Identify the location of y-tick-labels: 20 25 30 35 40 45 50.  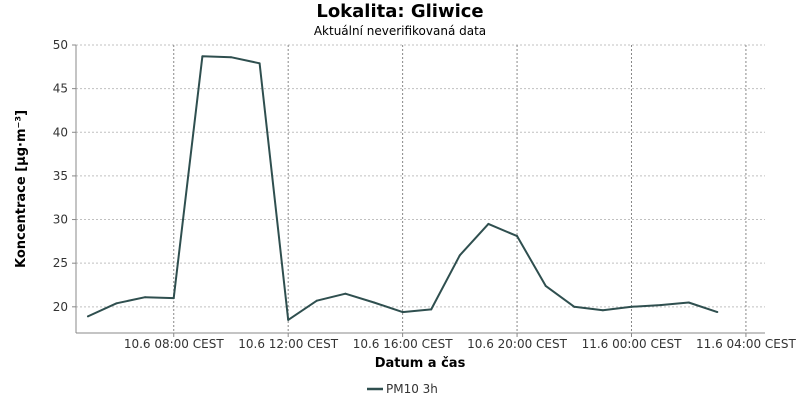
(60, 176).